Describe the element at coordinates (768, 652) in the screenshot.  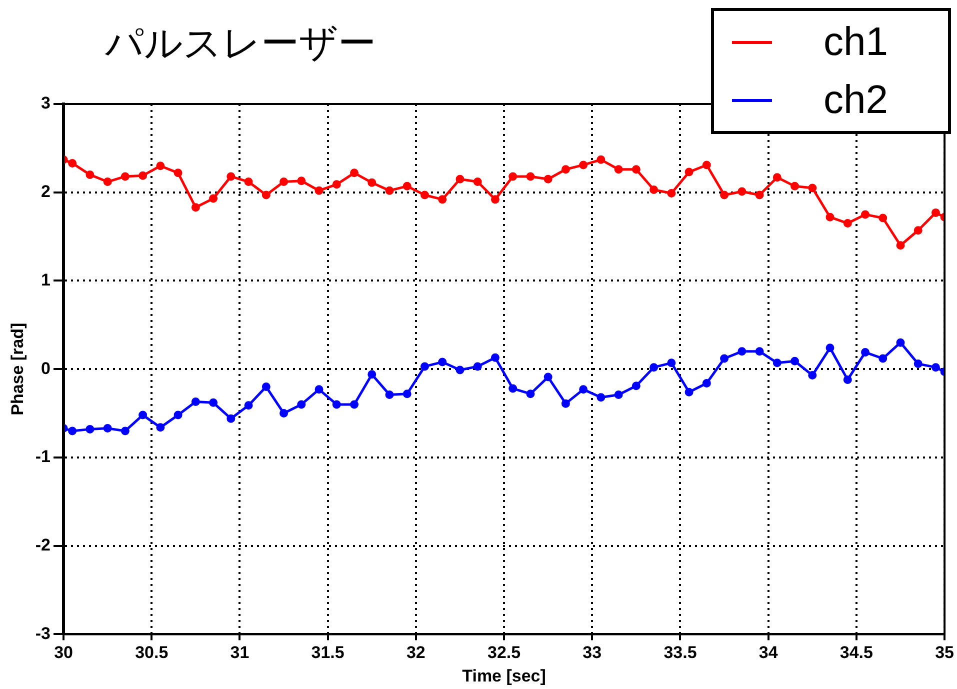
I see `x-tick-label: 34` at that location.